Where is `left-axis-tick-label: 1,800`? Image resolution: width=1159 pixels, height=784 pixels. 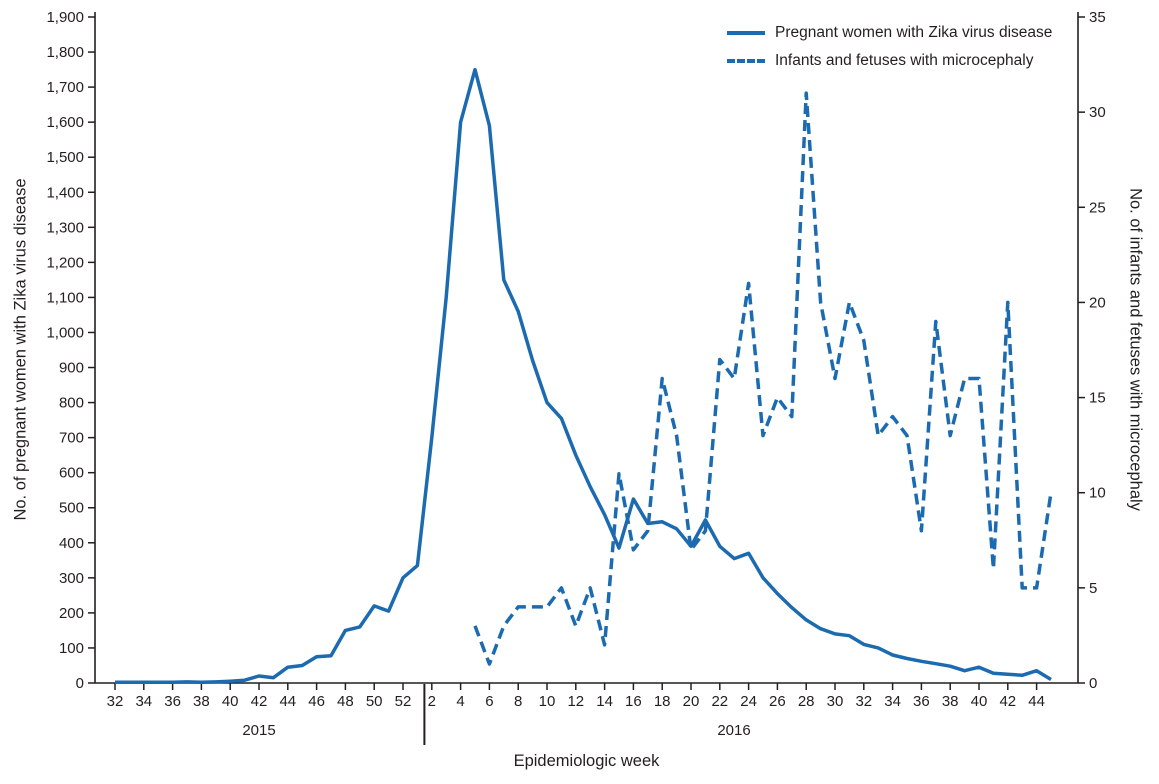
left-axis-tick-label: 1,800 is located at coordinates (65, 52).